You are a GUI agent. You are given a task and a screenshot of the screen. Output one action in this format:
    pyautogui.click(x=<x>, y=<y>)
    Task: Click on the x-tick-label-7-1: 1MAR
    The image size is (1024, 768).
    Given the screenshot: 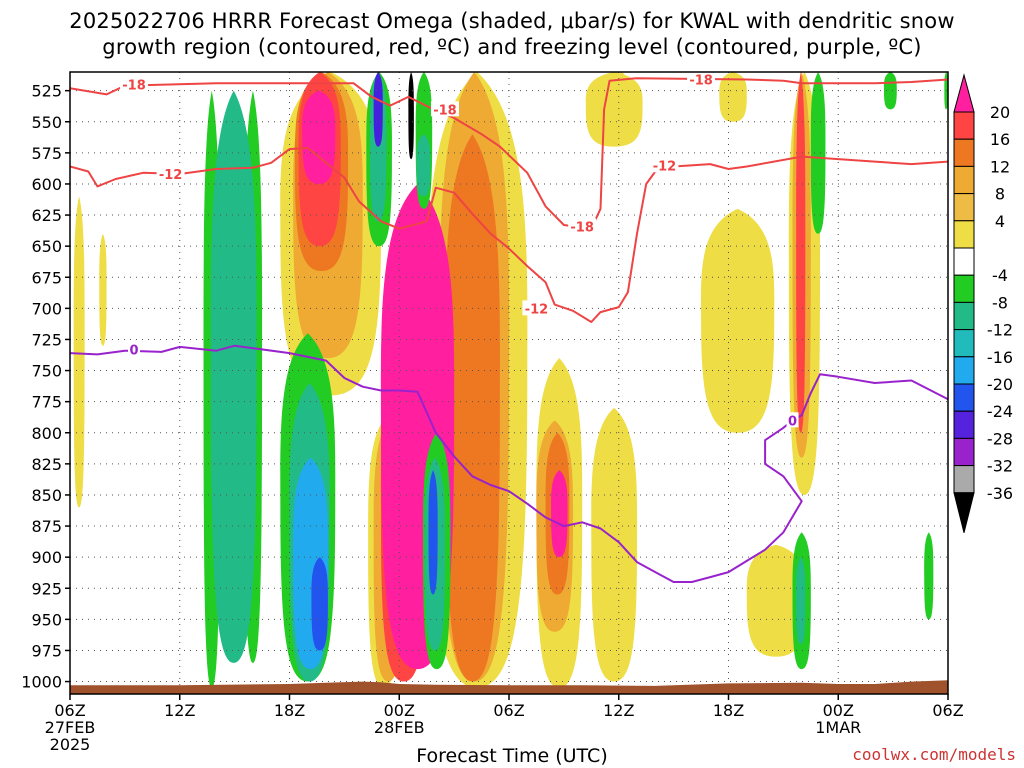 What is the action you would take?
    pyautogui.click(x=838, y=727)
    